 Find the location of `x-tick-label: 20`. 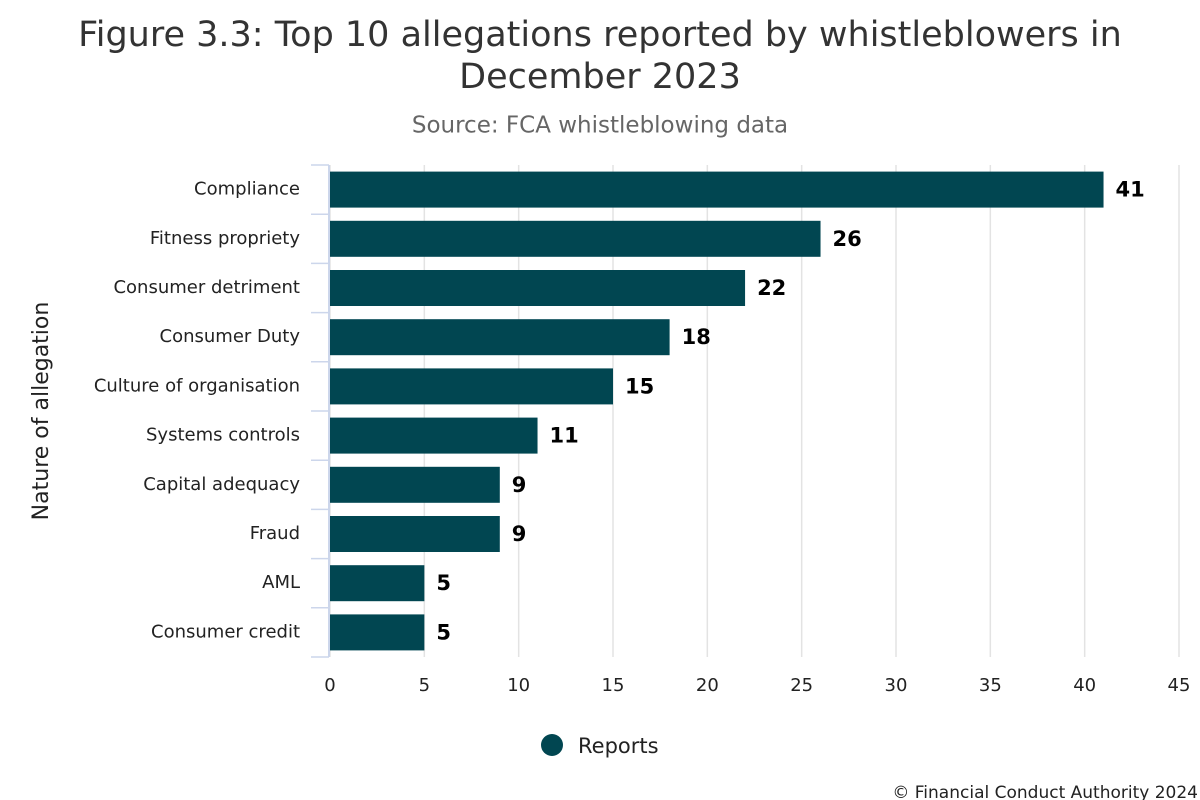

x-tick-label: 20 is located at coordinates (707, 685).